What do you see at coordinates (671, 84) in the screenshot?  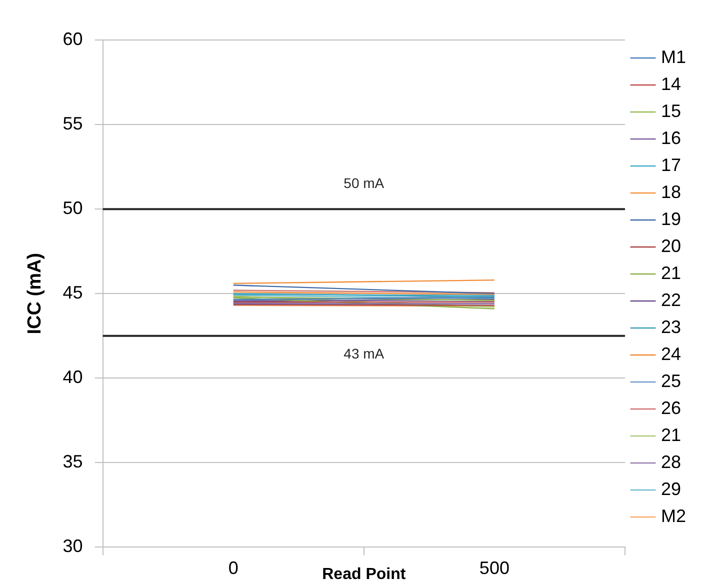 I see `legend-label: 14` at bounding box center [671, 84].